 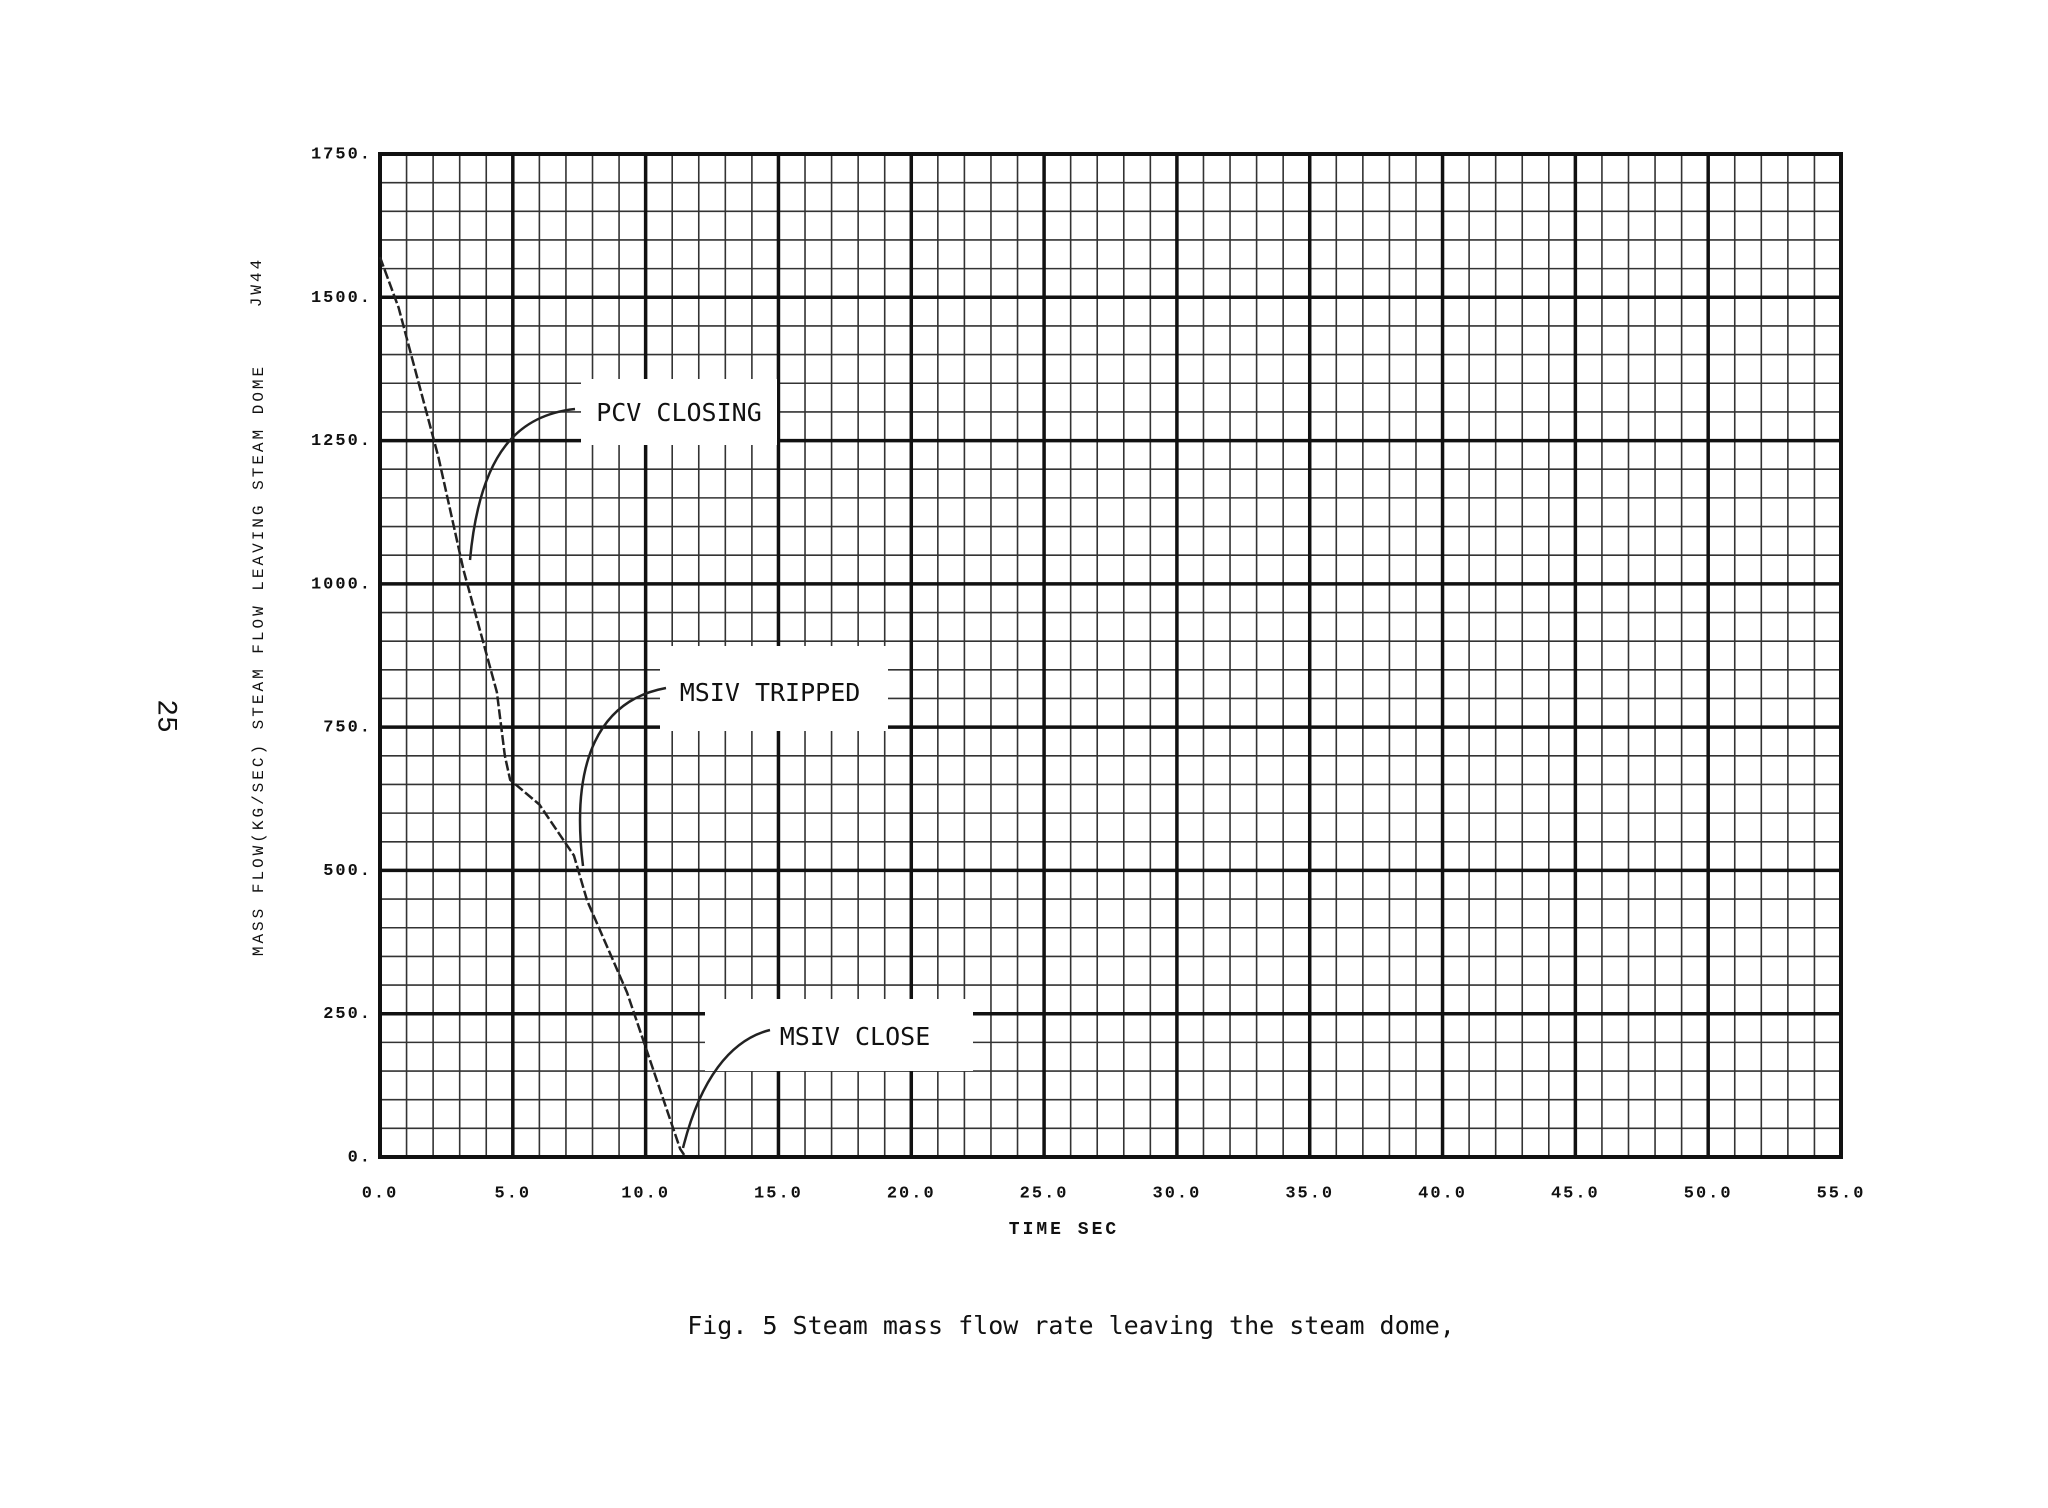 What do you see at coordinates (1177, 1193) in the screenshot?
I see `x-tick-label: 30.0` at bounding box center [1177, 1193].